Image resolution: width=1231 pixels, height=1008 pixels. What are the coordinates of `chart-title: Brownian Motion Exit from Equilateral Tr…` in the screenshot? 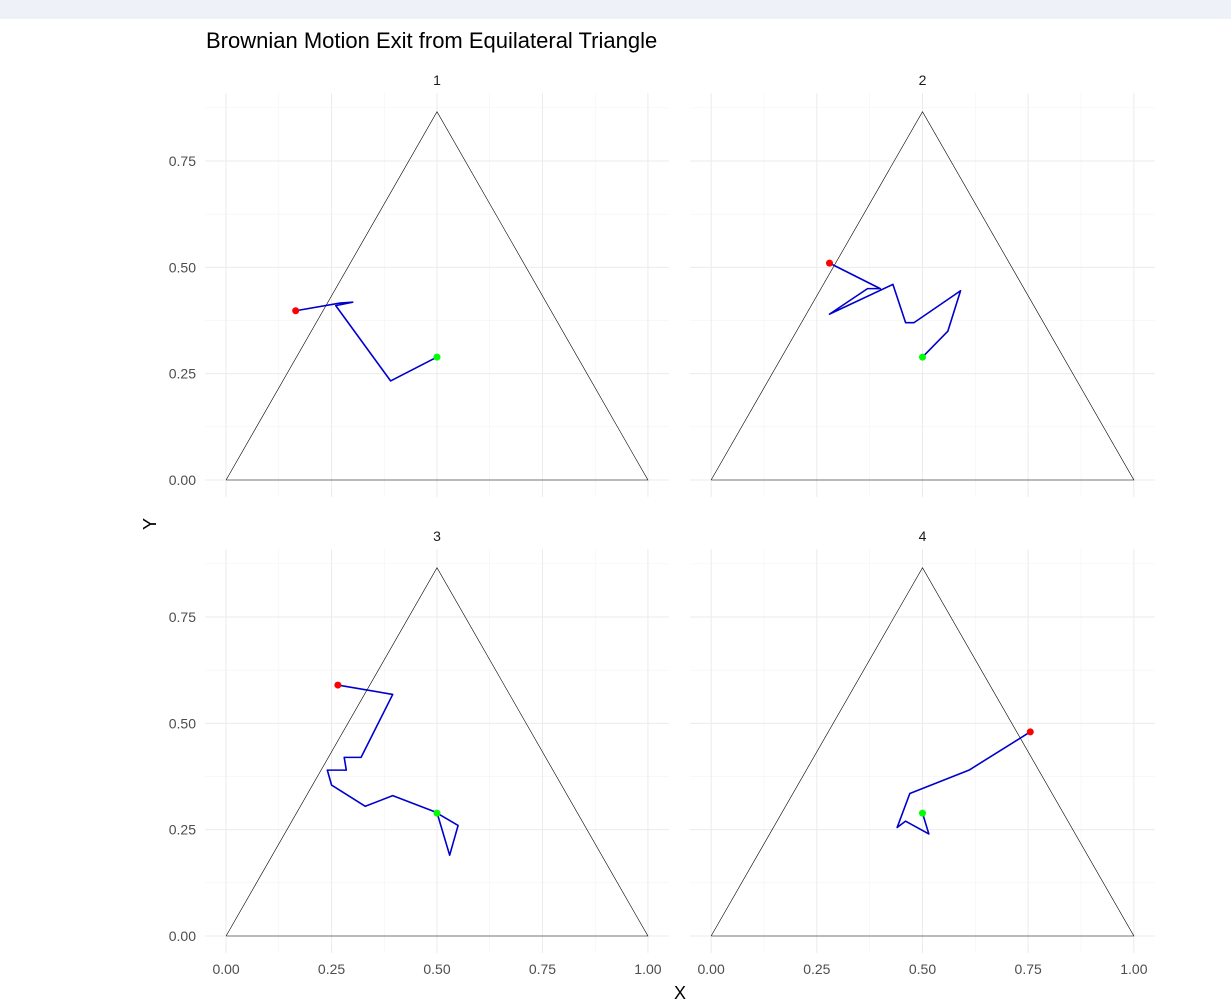 It's located at (431, 40).